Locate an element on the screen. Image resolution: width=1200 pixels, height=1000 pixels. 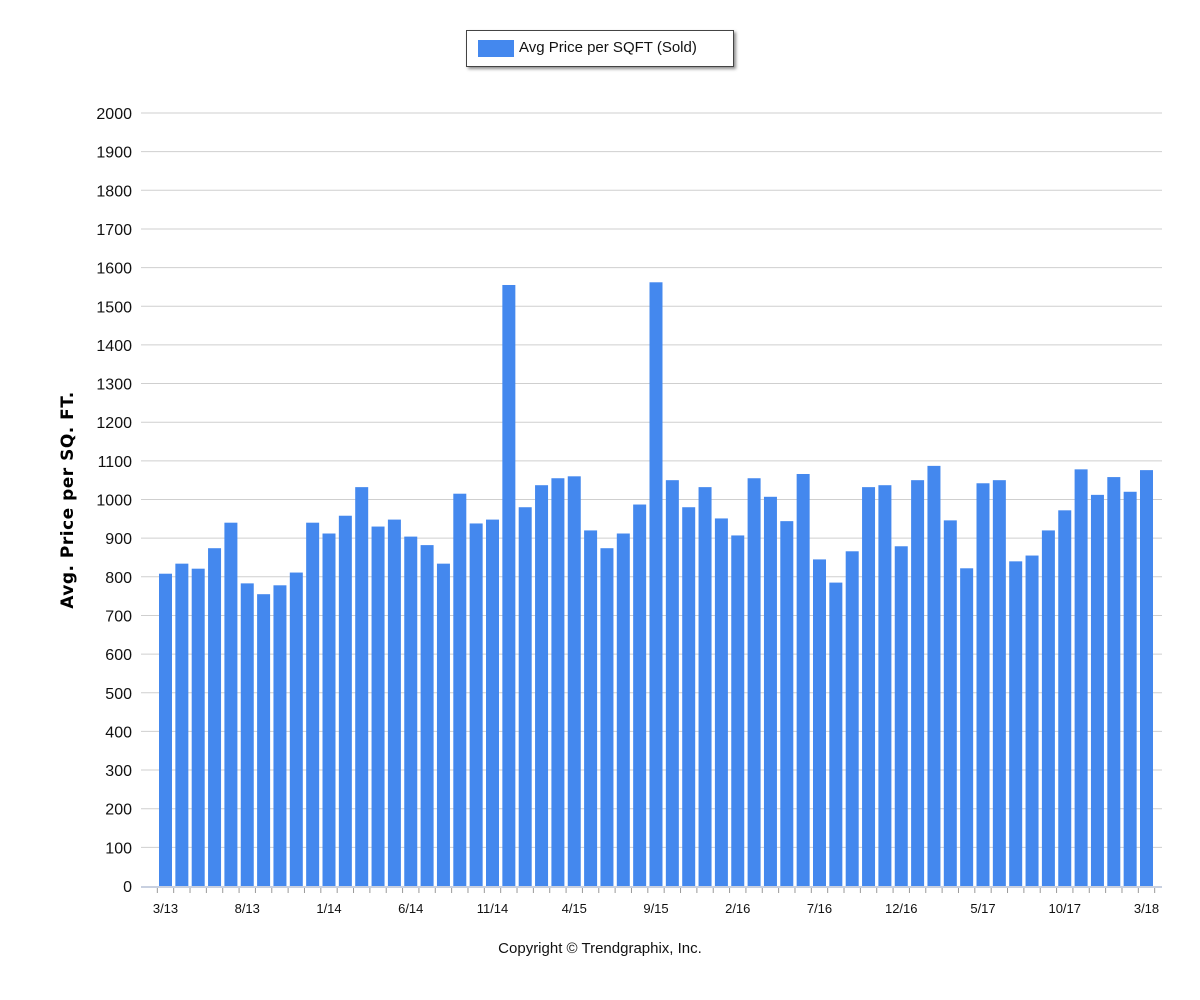
y-tick-label: 0 is located at coordinates (127, 887).